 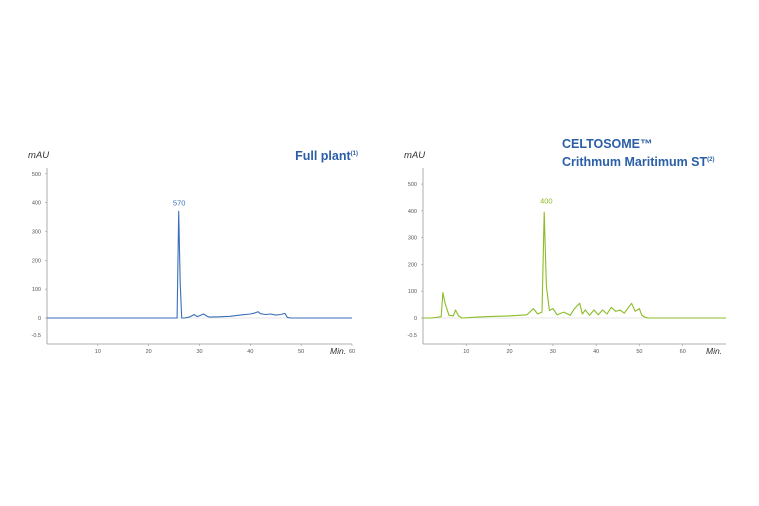 What do you see at coordinates (546, 201) in the screenshot?
I see `chart-2-peak-label: 400` at bounding box center [546, 201].